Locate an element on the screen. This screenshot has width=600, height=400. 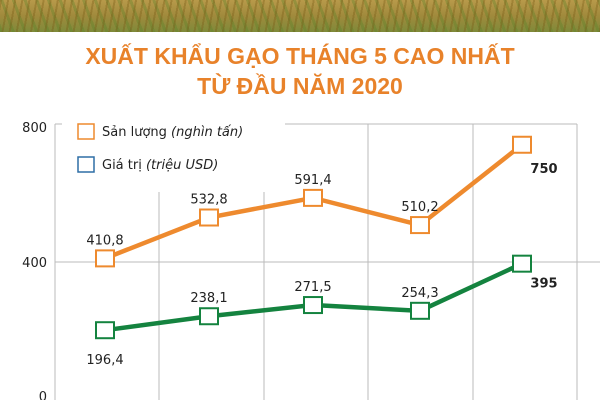
data-label: 510,2 is located at coordinates (419, 207).